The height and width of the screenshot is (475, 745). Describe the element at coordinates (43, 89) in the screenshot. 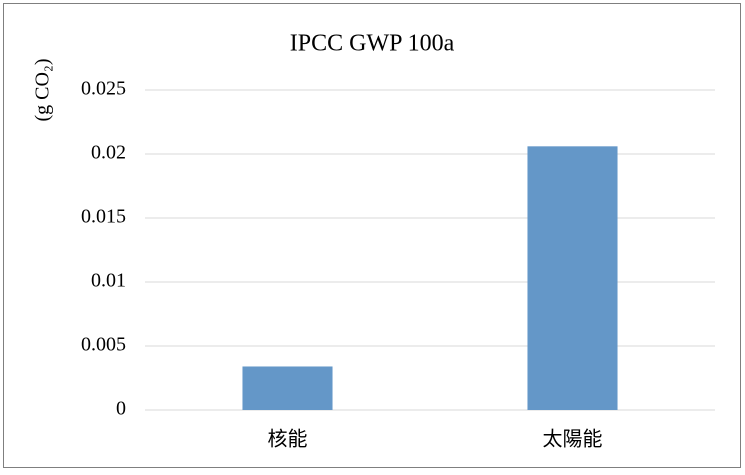

I see `y-axis-label: (g CO₂)` at that location.